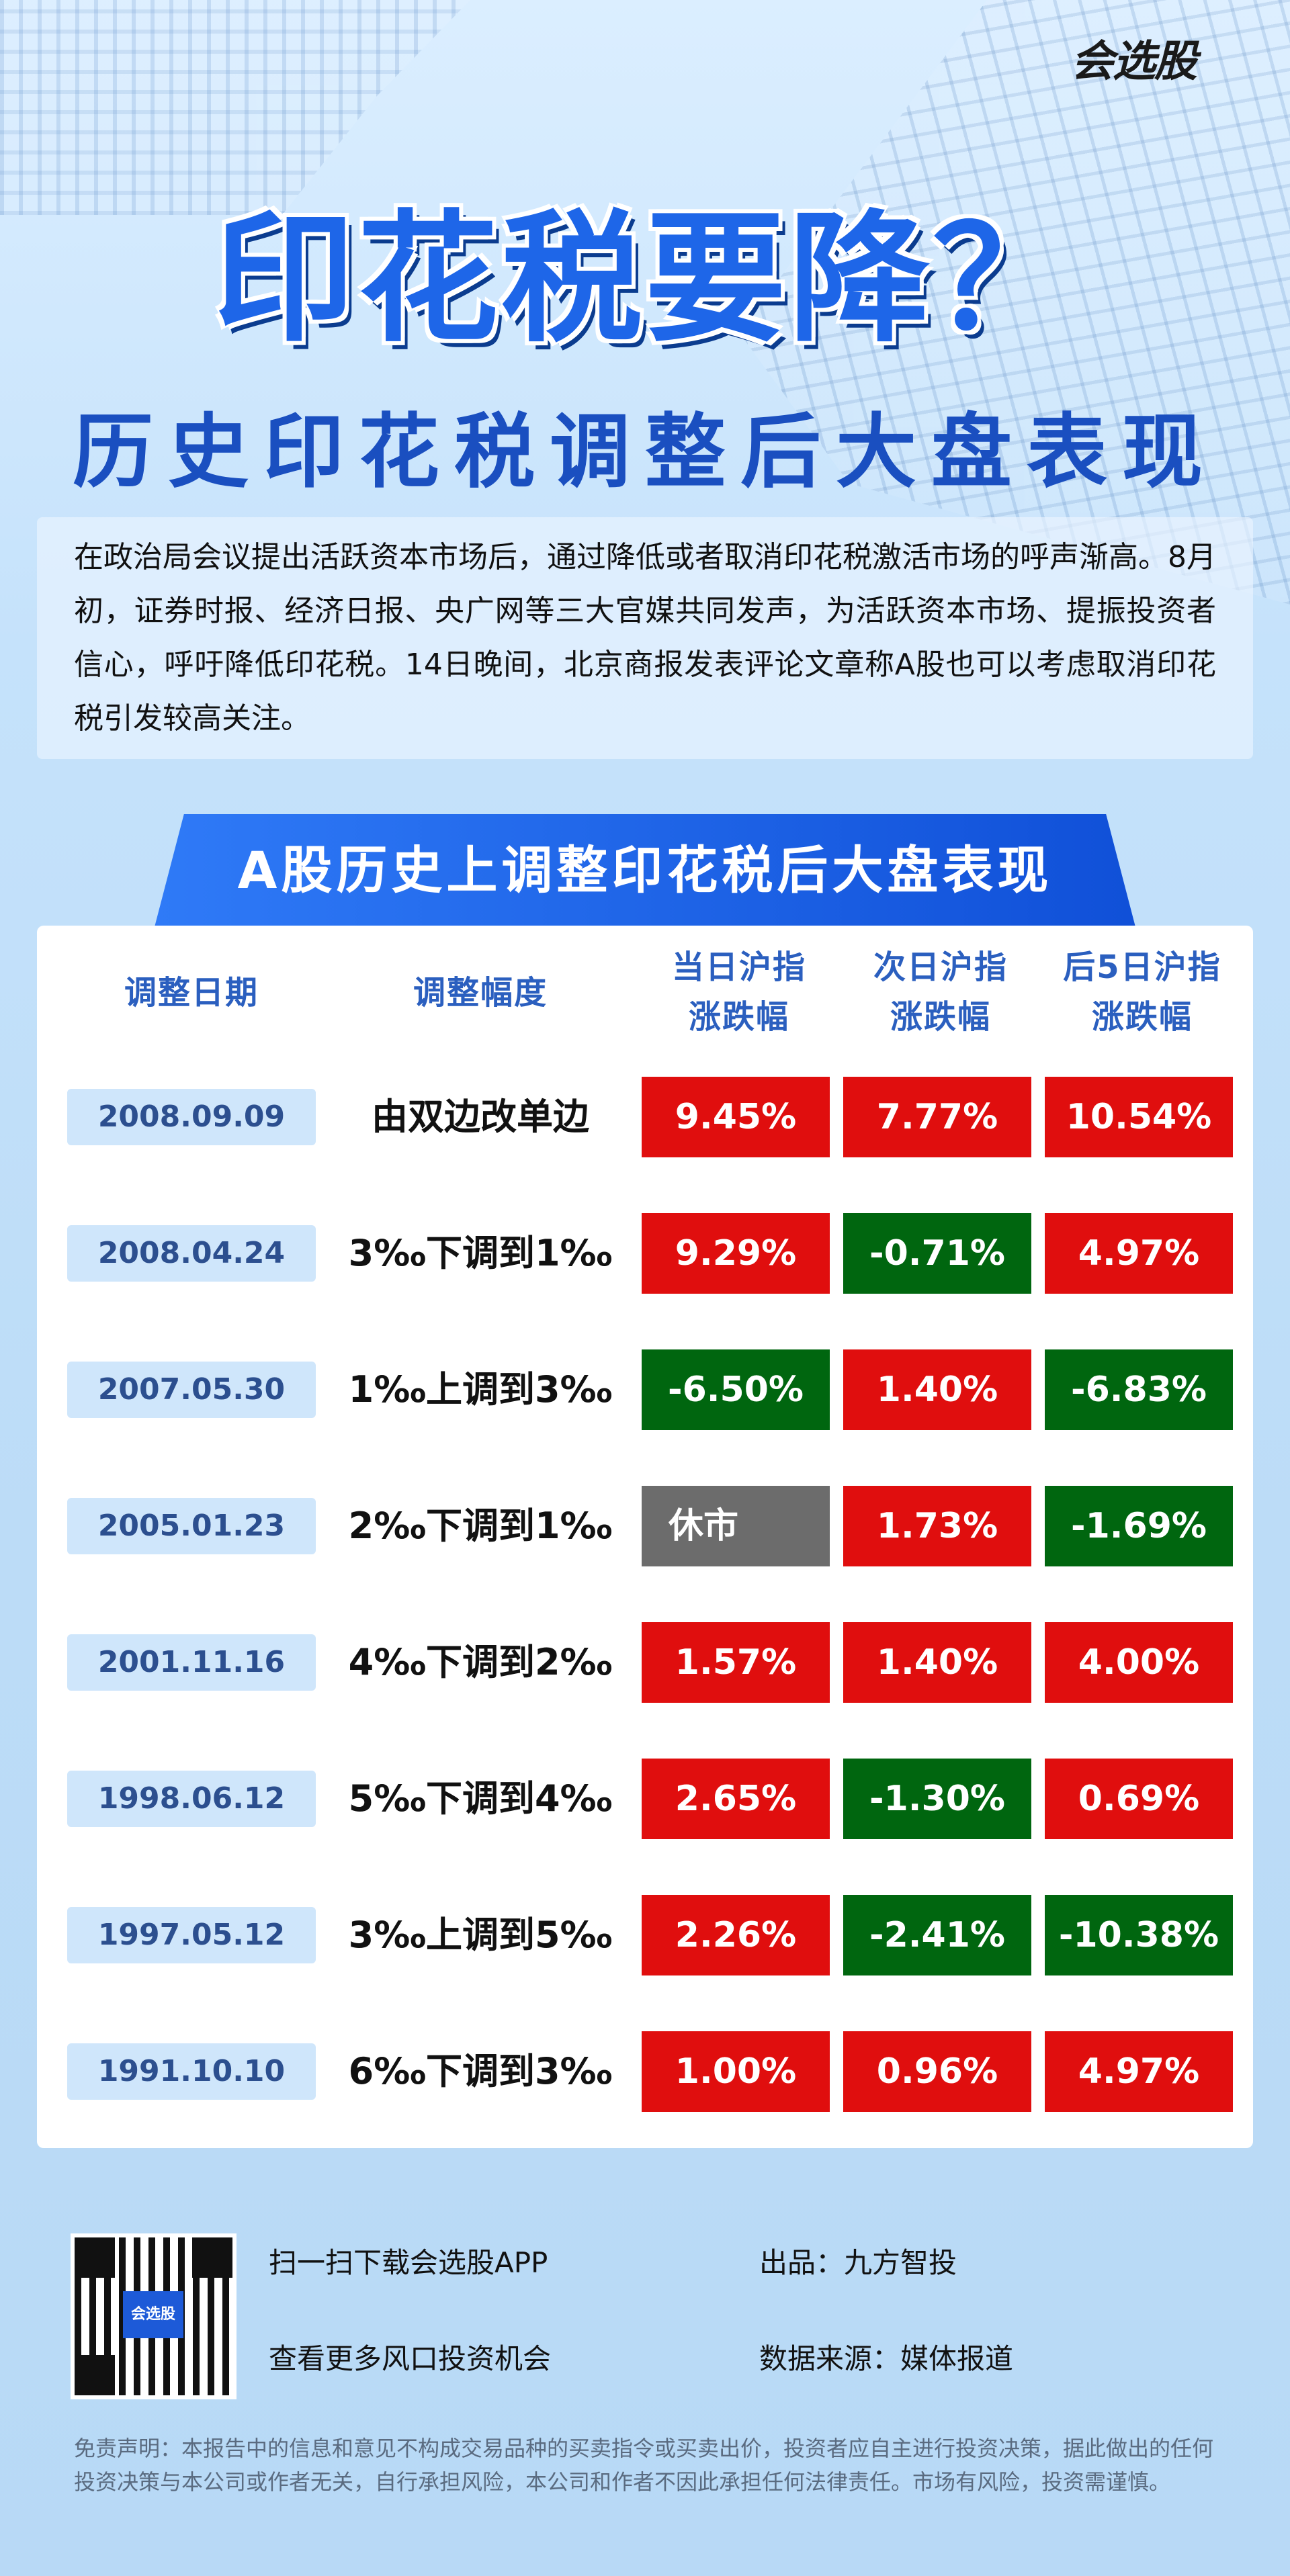  I want to click on footer-source: 数据来源：媒体报道, so click(886, 2358).